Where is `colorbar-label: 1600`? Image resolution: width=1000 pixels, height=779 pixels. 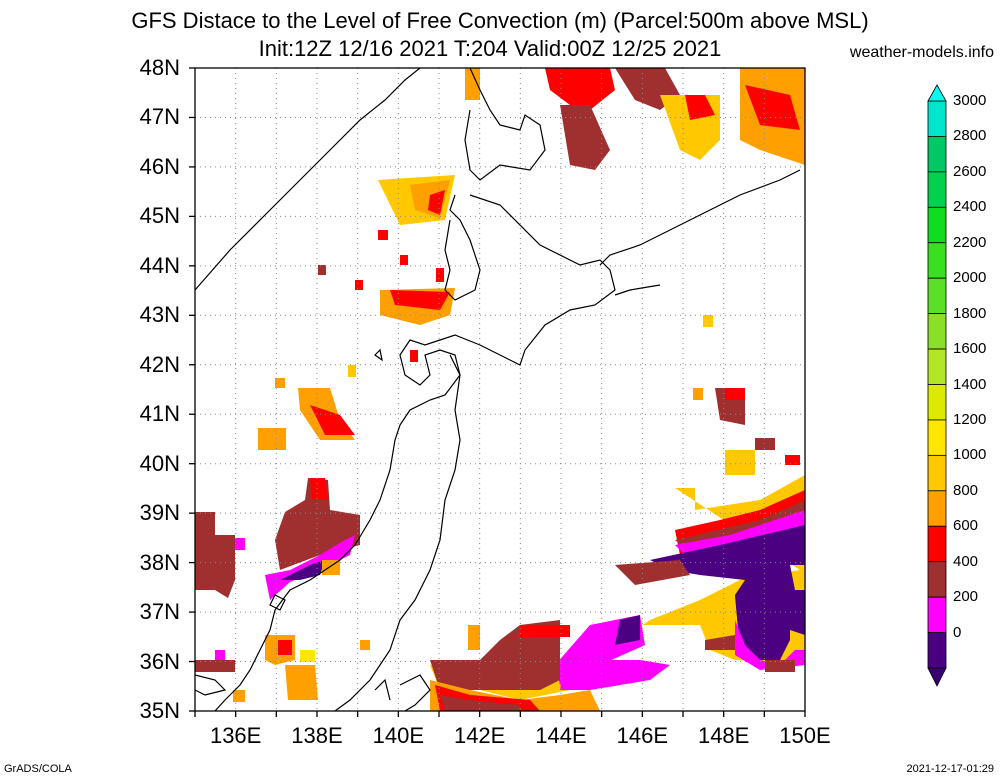 colorbar-label: 1600 is located at coordinates (970, 349).